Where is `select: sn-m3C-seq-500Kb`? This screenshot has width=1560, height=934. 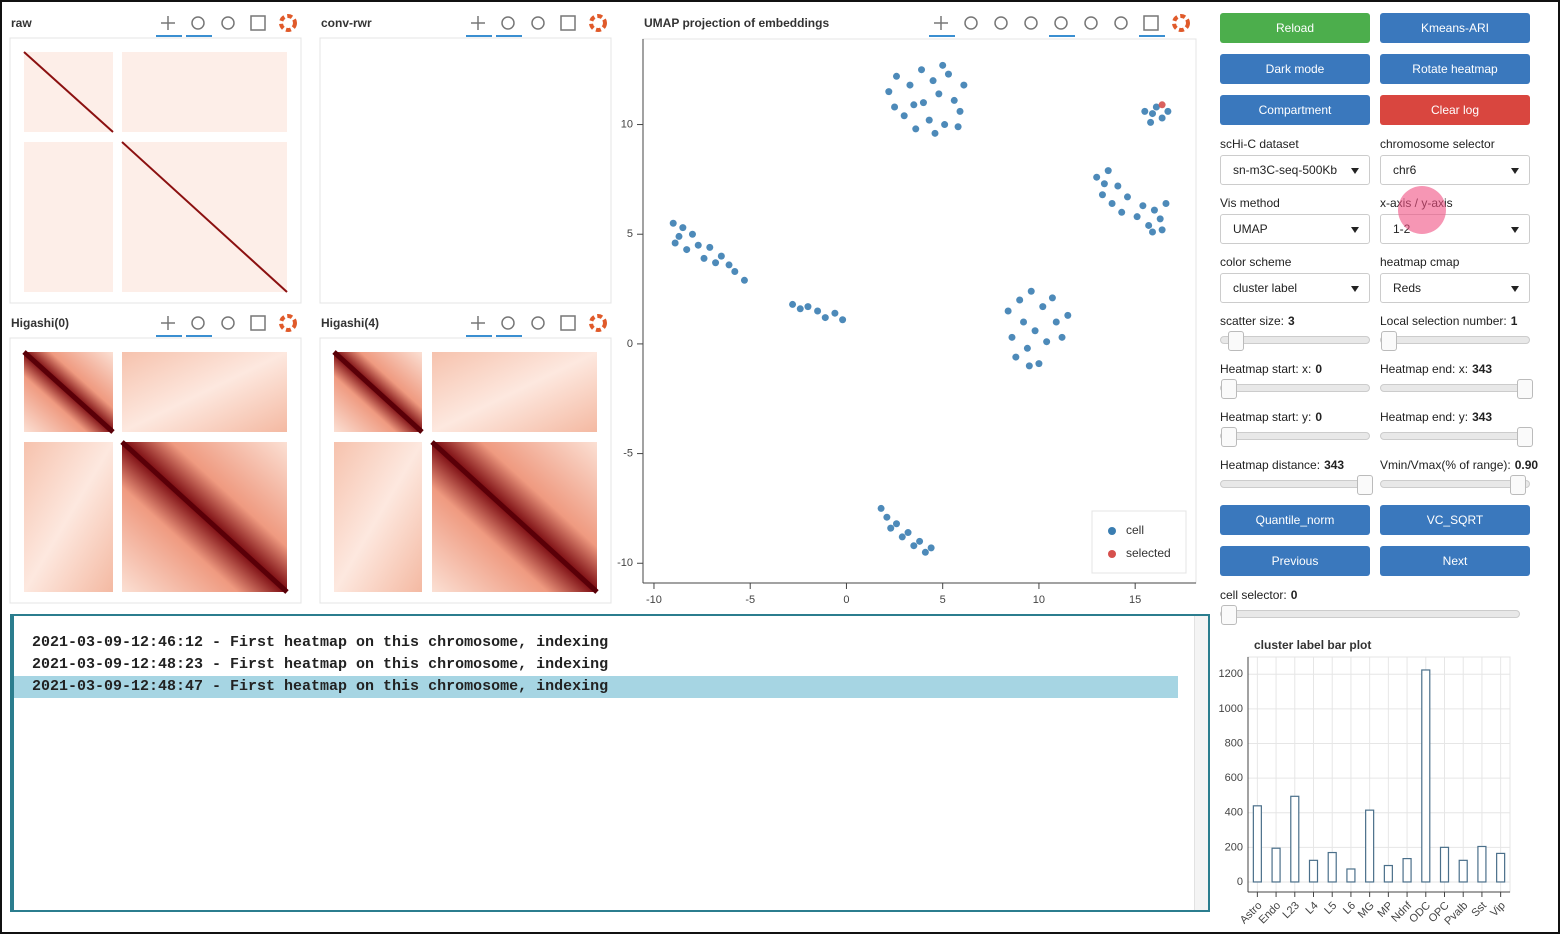 select: sn-m3C-seq-500Kb is located at coordinates (1295, 170).